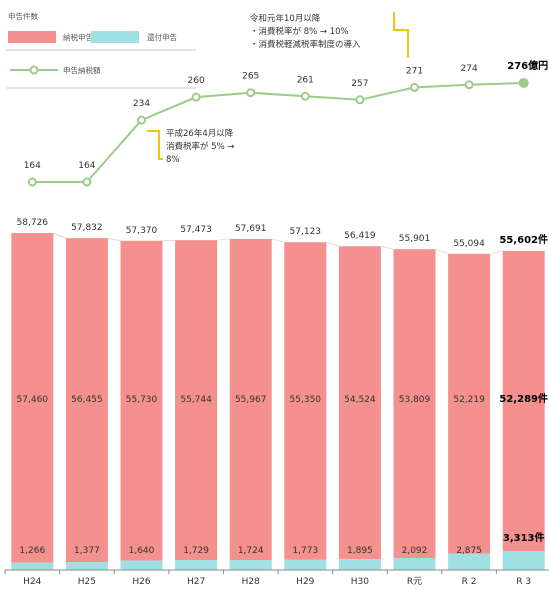  I want to click on tax-label: 261, so click(305, 80).